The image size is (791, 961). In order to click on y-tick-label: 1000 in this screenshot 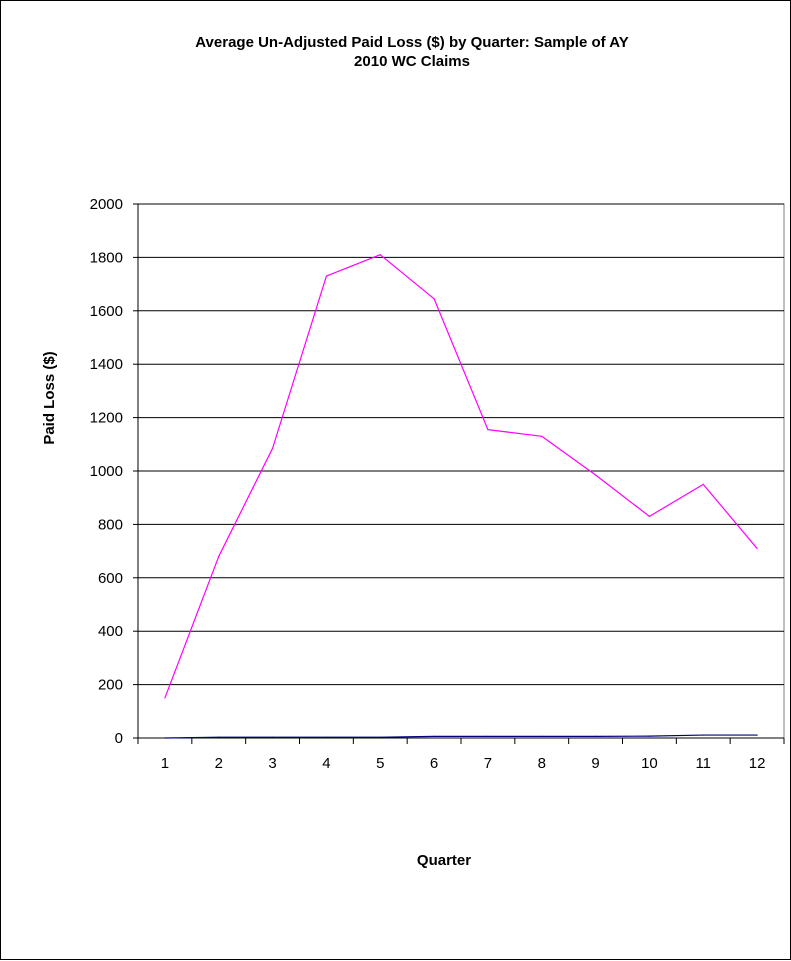, I will do `click(106, 471)`.